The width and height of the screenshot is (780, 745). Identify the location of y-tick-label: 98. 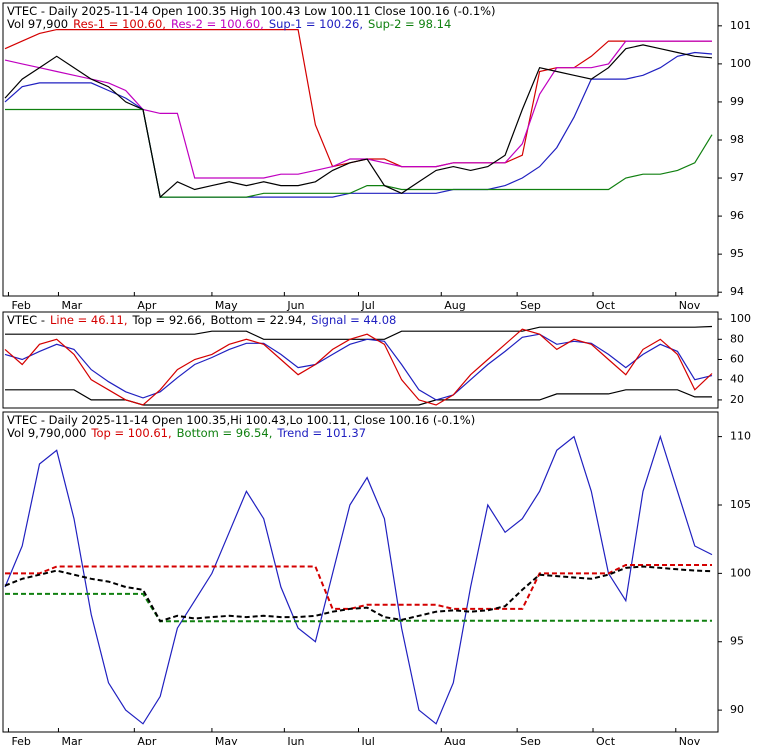
(737, 139).